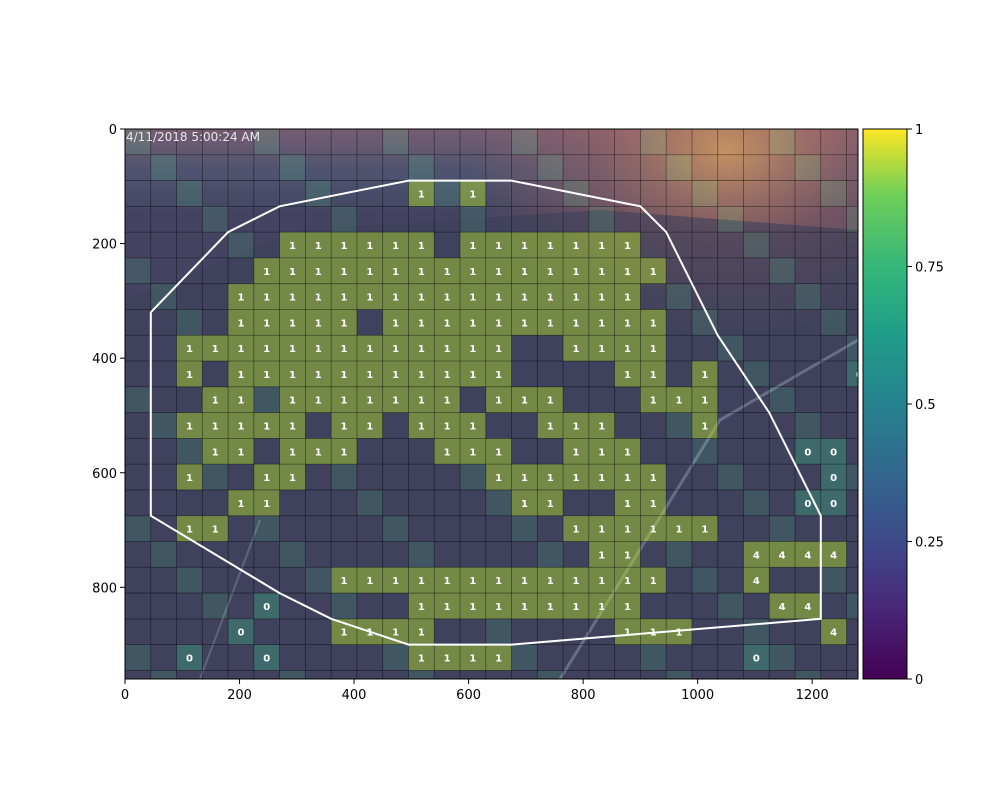 The height and width of the screenshot is (800, 1000). Describe the element at coordinates (885, 404) in the screenshot. I see `colorbar` at that location.